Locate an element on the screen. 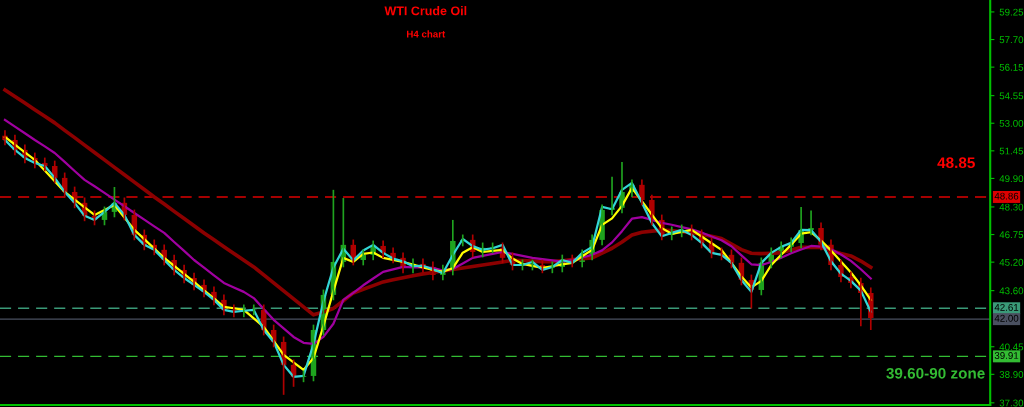 This screenshot has width=1024, height=407. y-tick-label: 53.00 is located at coordinates (1011, 123).